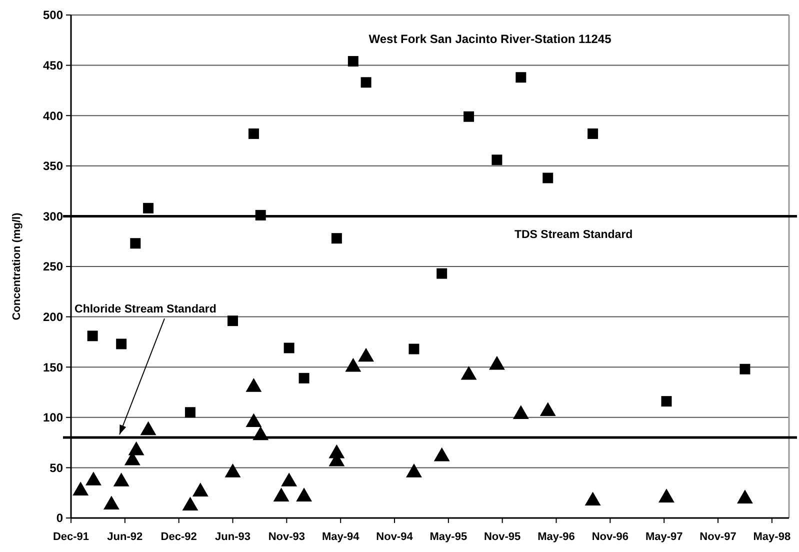 Image resolution: width=799 pixels, height=552 pixels. What do you see at coordinates (502, 537) in the screenshot?
I see `x-tick-label: Nov-95` at bounding box center [502, 537].